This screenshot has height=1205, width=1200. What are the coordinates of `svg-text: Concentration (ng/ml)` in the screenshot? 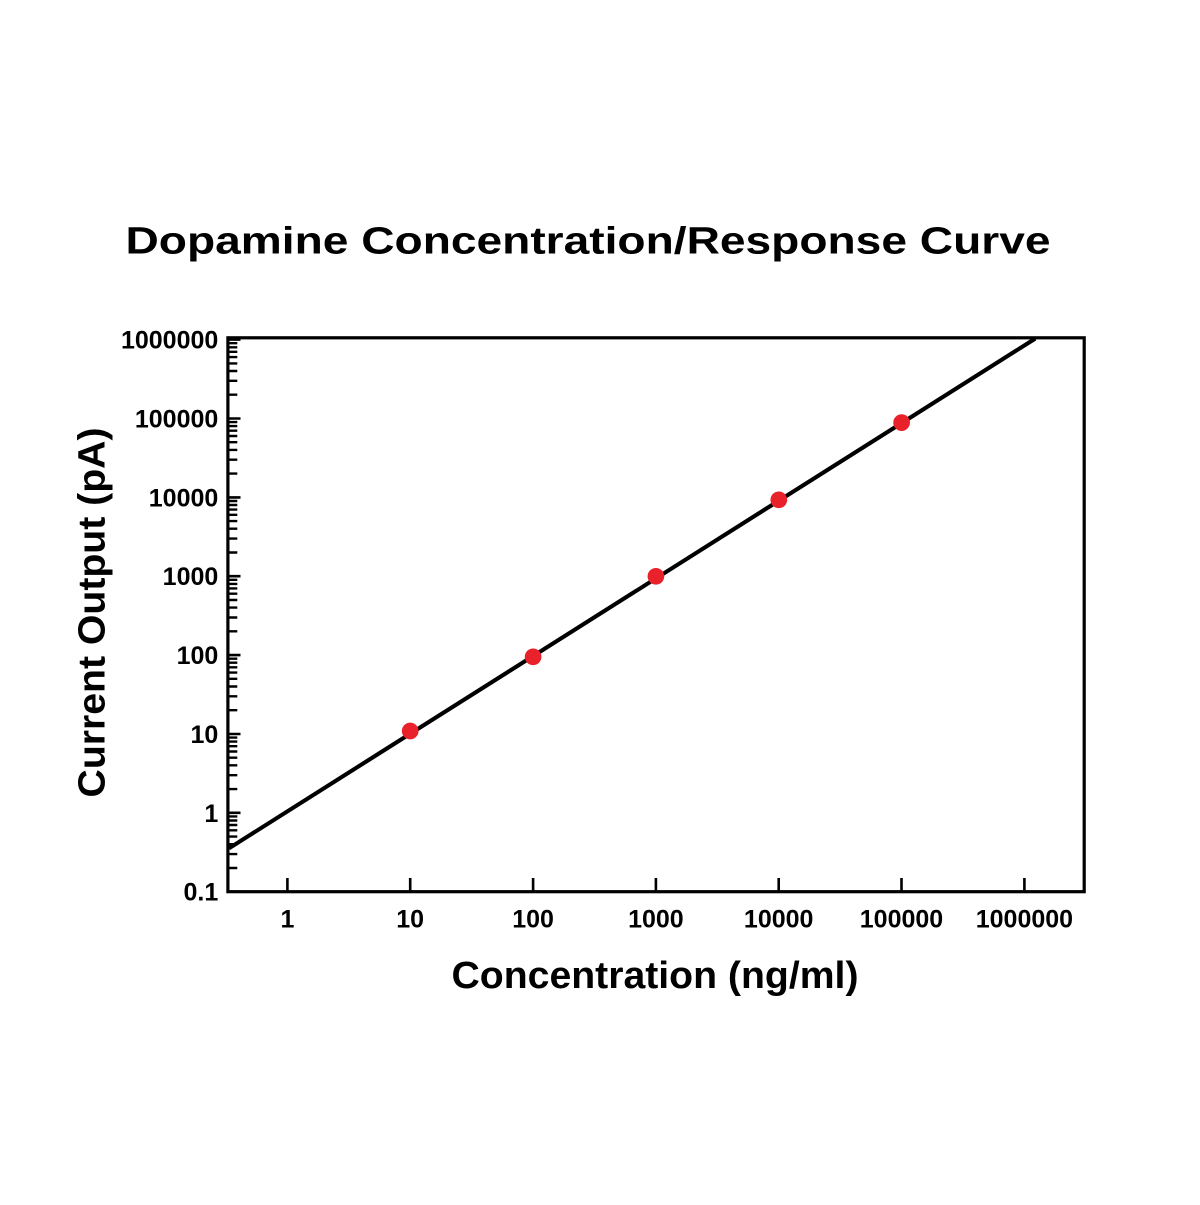 It's located at (655, 976).